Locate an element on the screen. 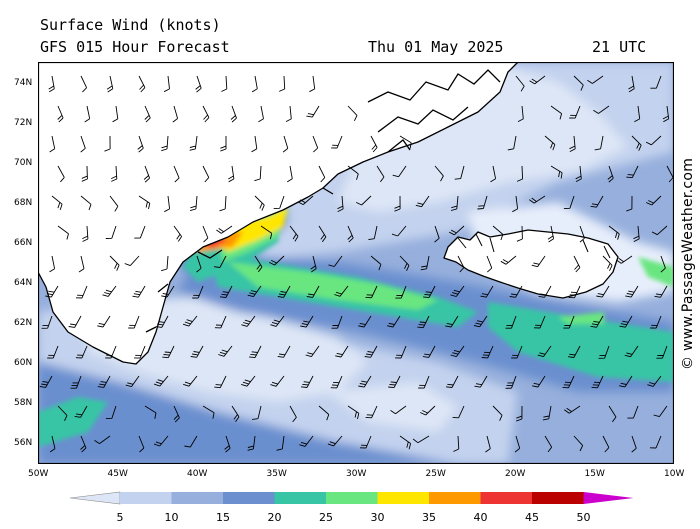 This screenshot has width=700, height=529. forecast-date: Thu 01 May 2025 is located at coordinates (436, 47).